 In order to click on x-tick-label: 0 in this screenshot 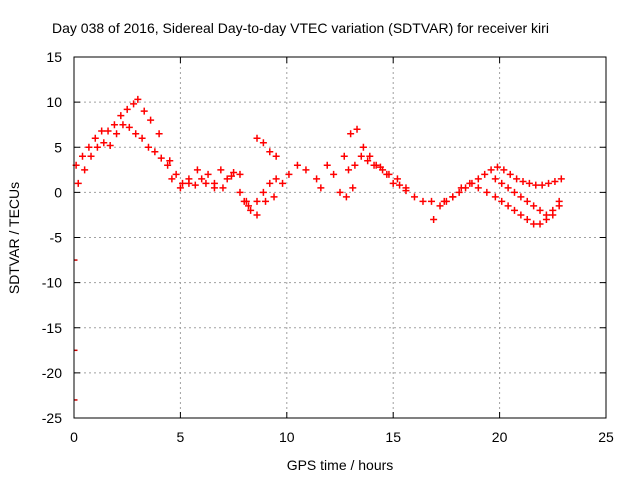, I will do `click(74, 437)`.